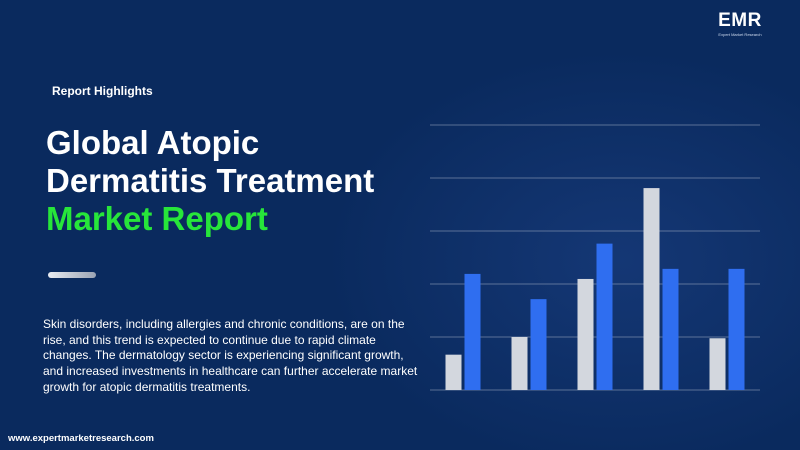 Image resolution: width=800 pixels, height=450 pixels. What do you see at coordinates (740, 34) in the screenshot?
I see `logo-tagline: Expert Market Research` at bounding box center [740, 34].